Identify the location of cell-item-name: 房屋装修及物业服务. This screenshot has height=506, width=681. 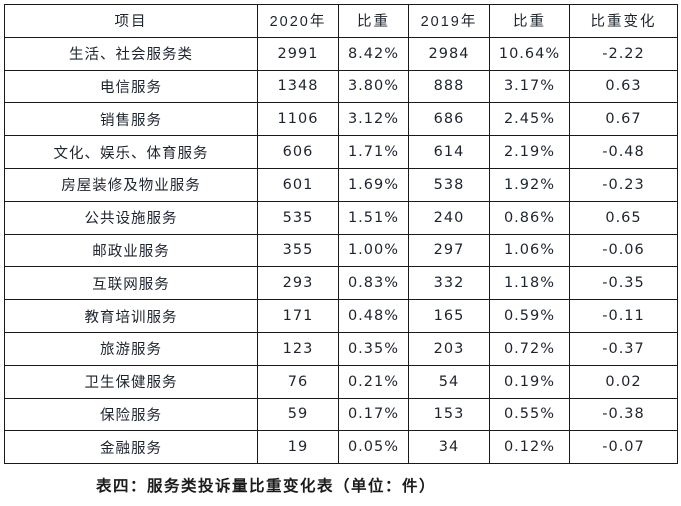
(131, 184).